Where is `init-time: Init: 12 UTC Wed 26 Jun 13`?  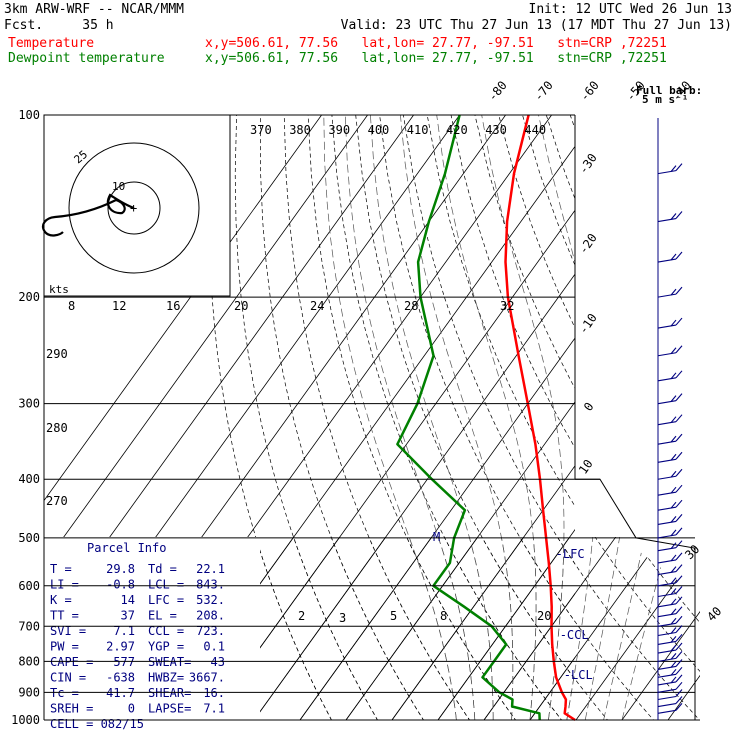 init-time: Init: 12 UTC Wed 26 Jun 13 is located at coordinates (630, 9).